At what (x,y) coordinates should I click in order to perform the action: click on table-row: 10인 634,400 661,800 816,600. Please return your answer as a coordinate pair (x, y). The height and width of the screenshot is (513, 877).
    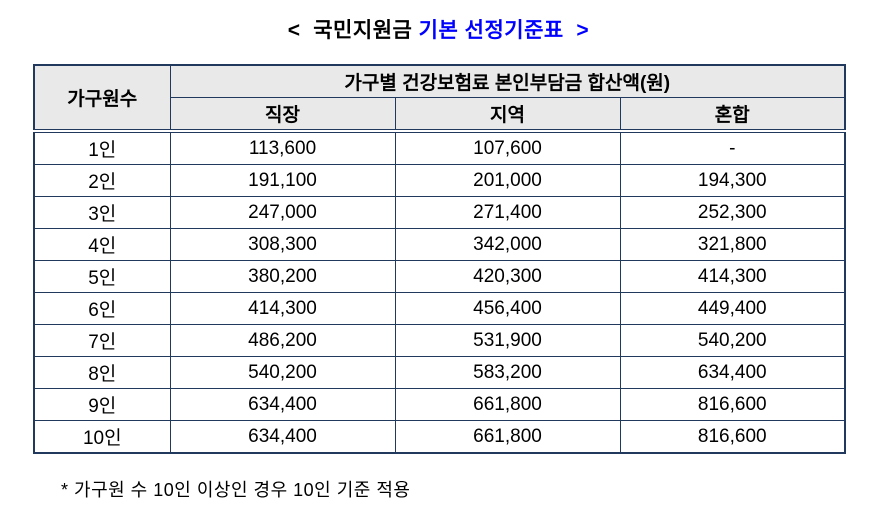
    Looking at the image, I should click on (439, 437).